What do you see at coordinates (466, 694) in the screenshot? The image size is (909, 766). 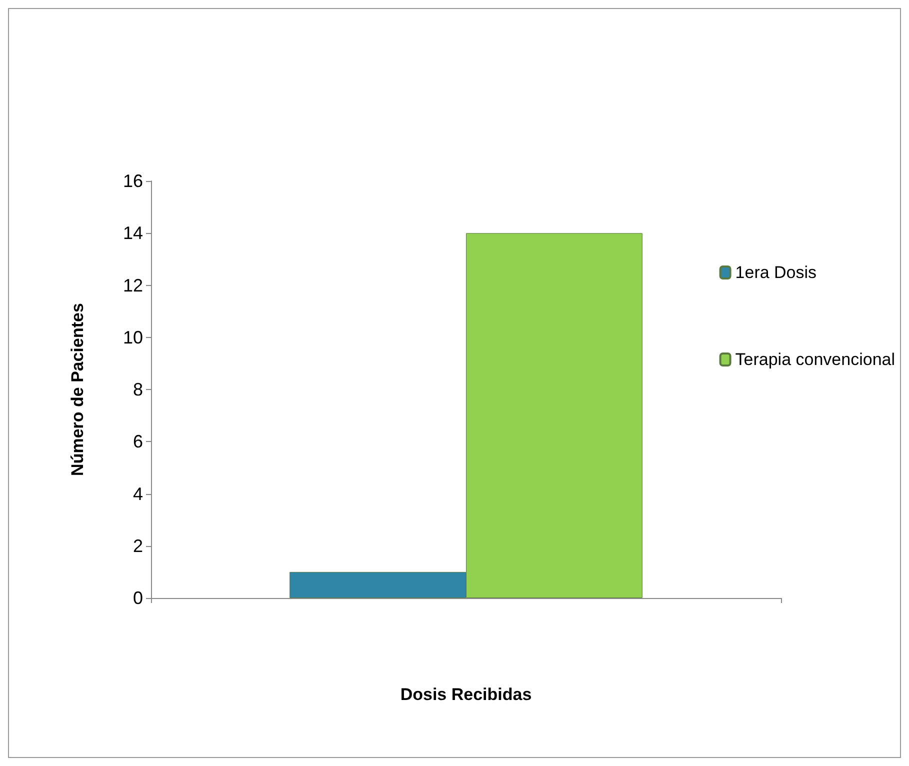 I see `x-axis-title: Dosis Recibidas` at bounding box center [466, 694].